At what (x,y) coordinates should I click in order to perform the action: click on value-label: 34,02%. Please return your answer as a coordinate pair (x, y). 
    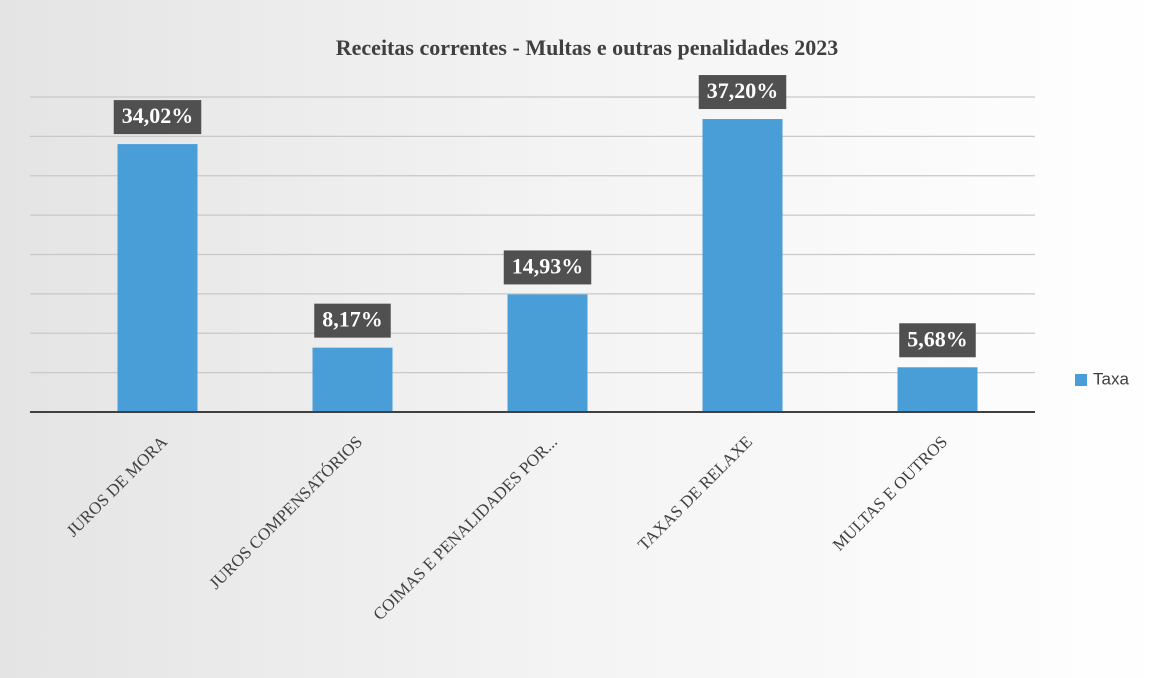
    Looking at the image, I should click on (158, 115).